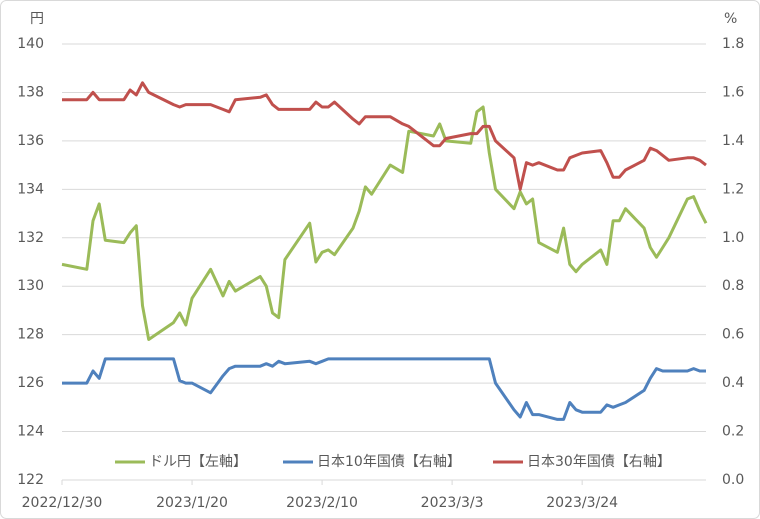 This screenshot has width=760, height=519. Describe the element at coordinates (30, 44) in the screenshot. I see `y-tick-label: 140` at that location.